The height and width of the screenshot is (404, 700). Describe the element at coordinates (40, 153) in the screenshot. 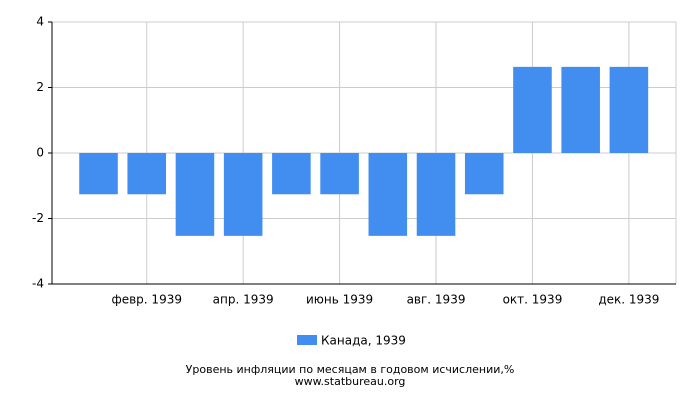

I see `y-tick-label: 0` at that location.